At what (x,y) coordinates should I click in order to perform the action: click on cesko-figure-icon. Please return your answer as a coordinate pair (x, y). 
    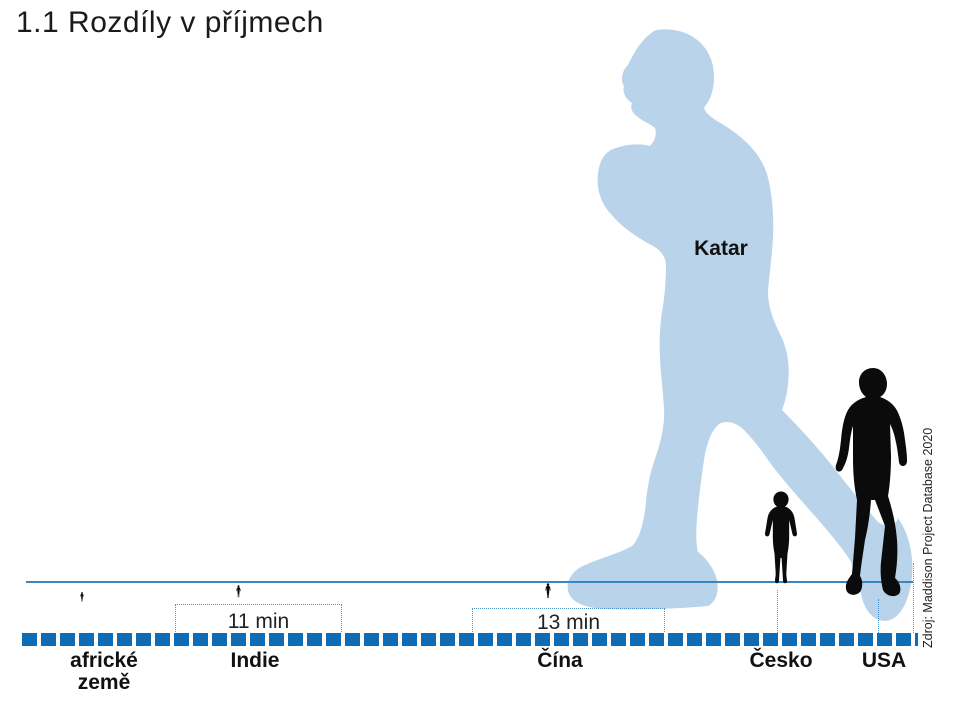
    Looking at the image, I should click on (781, 539).